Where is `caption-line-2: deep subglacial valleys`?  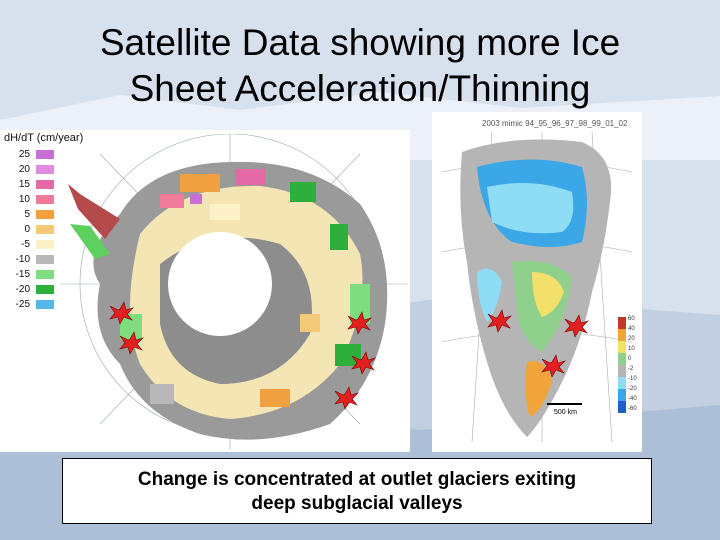 caption-line-2: deep subglacial valleys is located at coordinates (357, 503).